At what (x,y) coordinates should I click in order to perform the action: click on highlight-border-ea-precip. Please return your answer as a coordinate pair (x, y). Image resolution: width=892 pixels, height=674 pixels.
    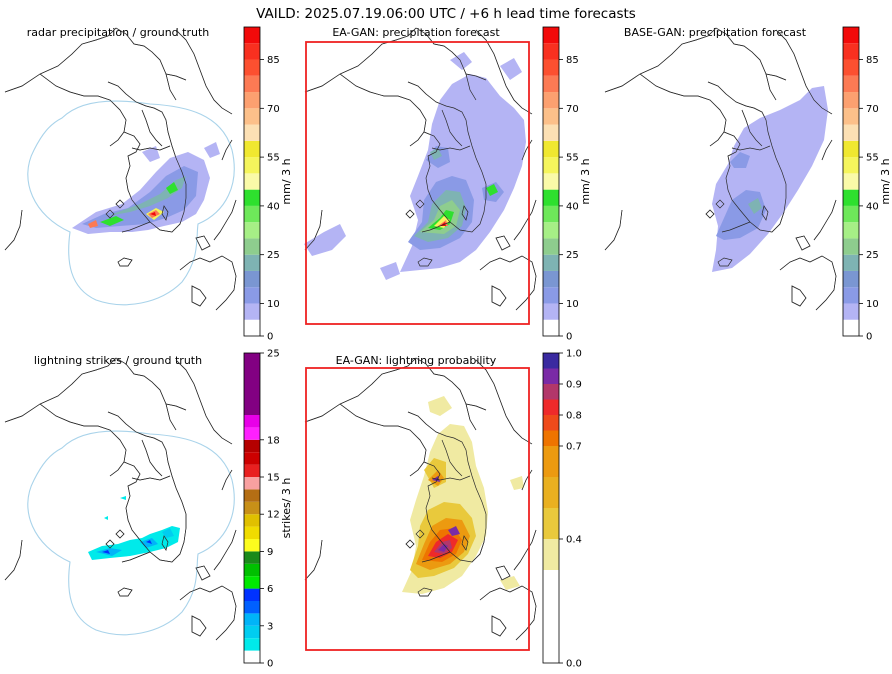
    Looking at the image, I should click on (417, 183).